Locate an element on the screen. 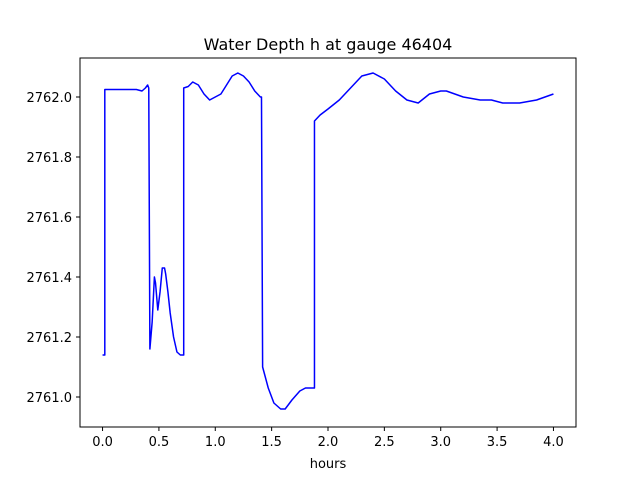 The height and width of the screenshot is (480, 640). x-tick-label: 0.0 is located at coordinates (102, 442).